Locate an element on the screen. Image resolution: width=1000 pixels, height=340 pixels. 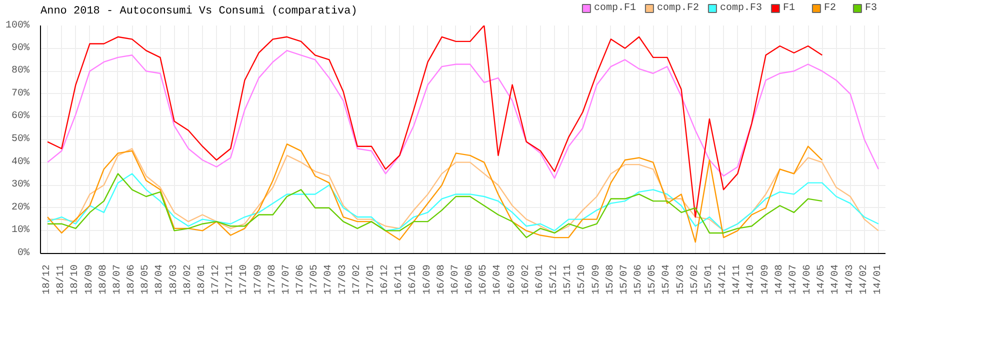
y-tick-label: 40% is located at coordinates (20, 162).